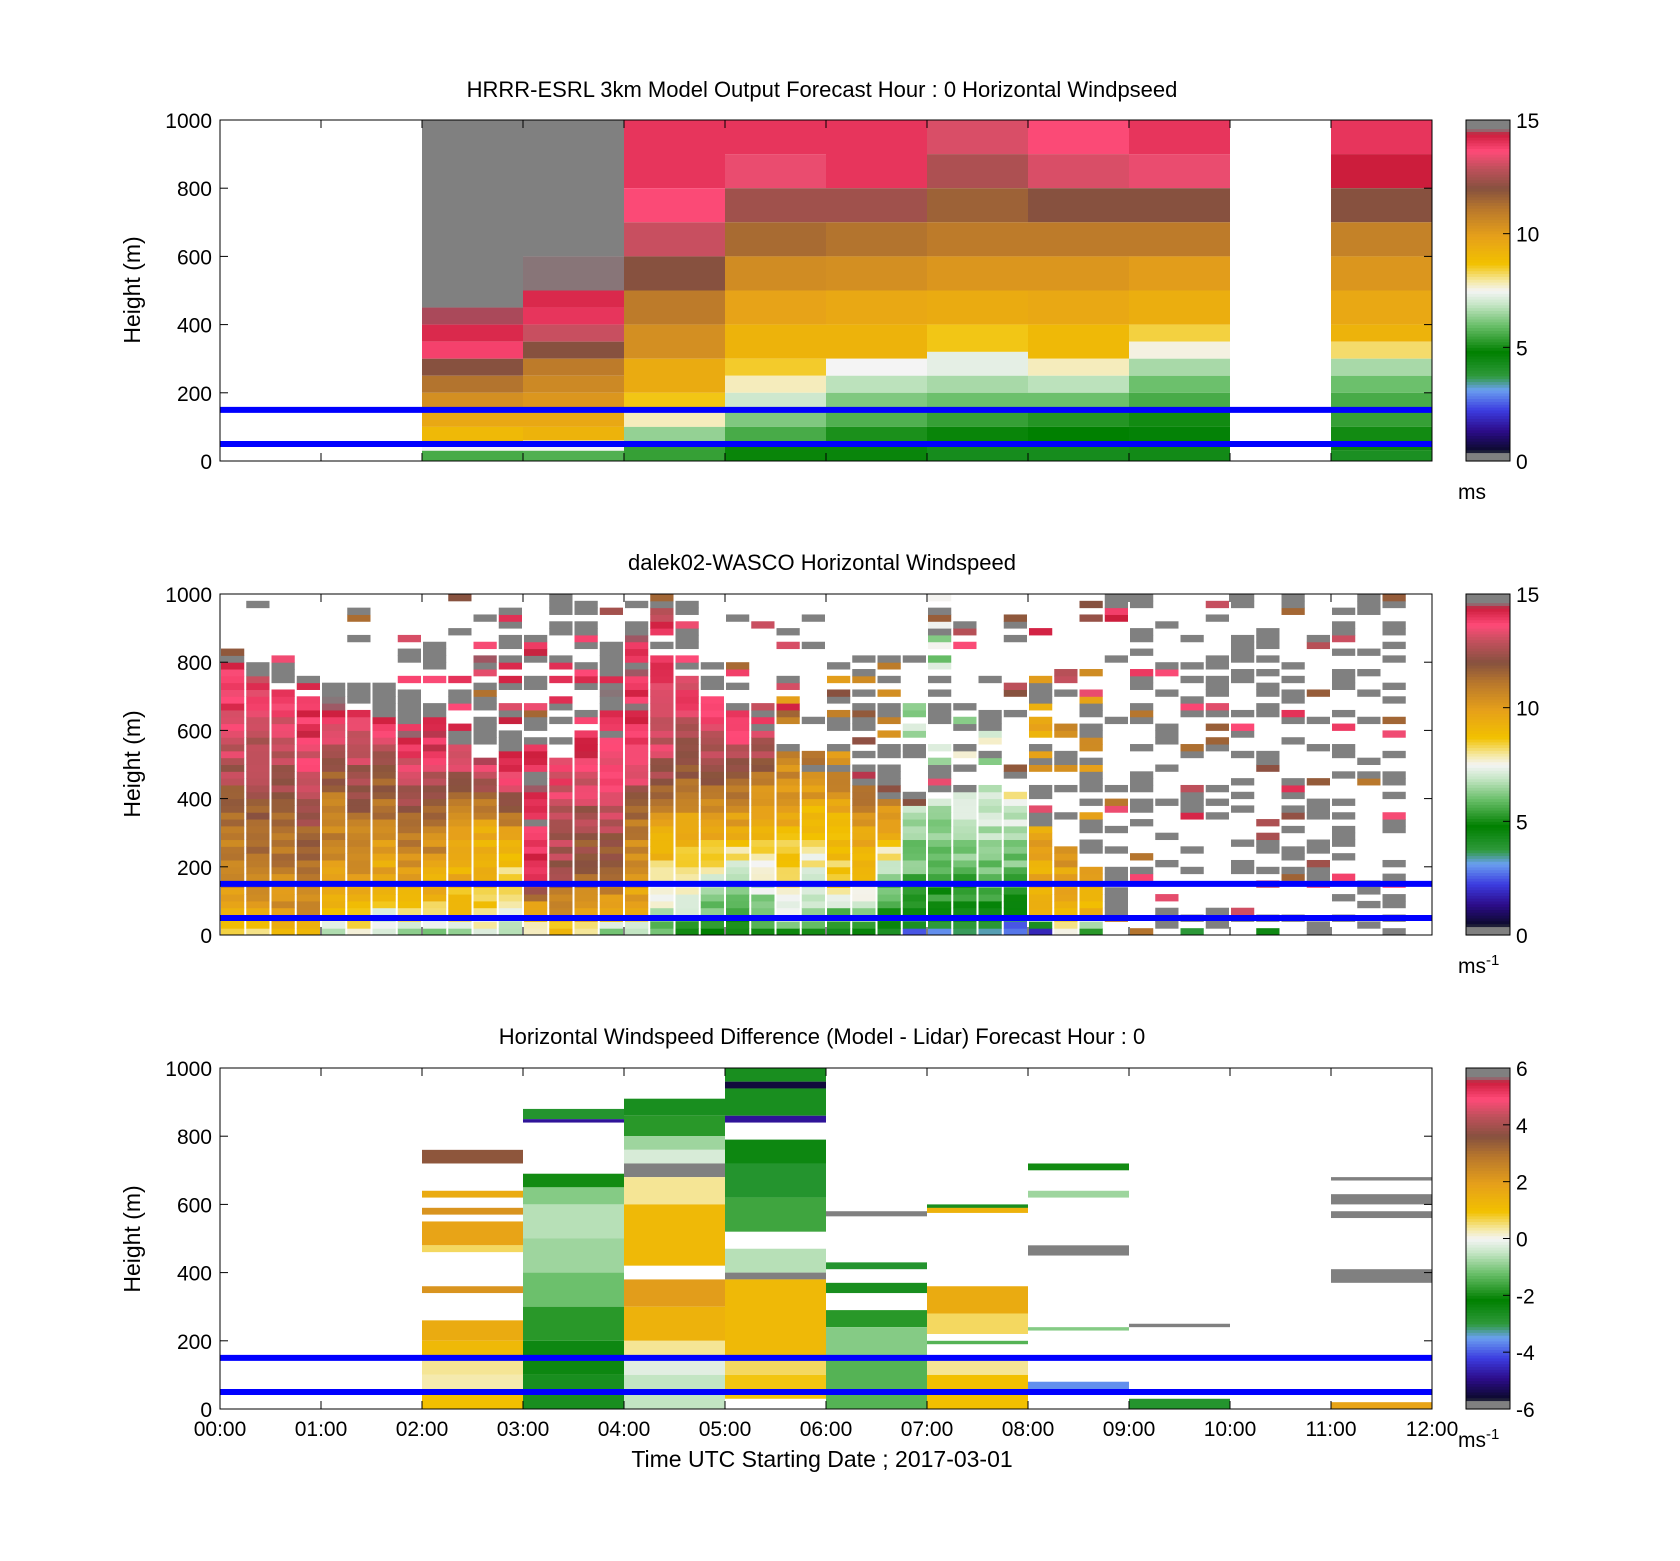 Image resolution: width=1680 pixels, height=1561 pixels. I want to click on y-tick-label: 600, so click(194, 731).